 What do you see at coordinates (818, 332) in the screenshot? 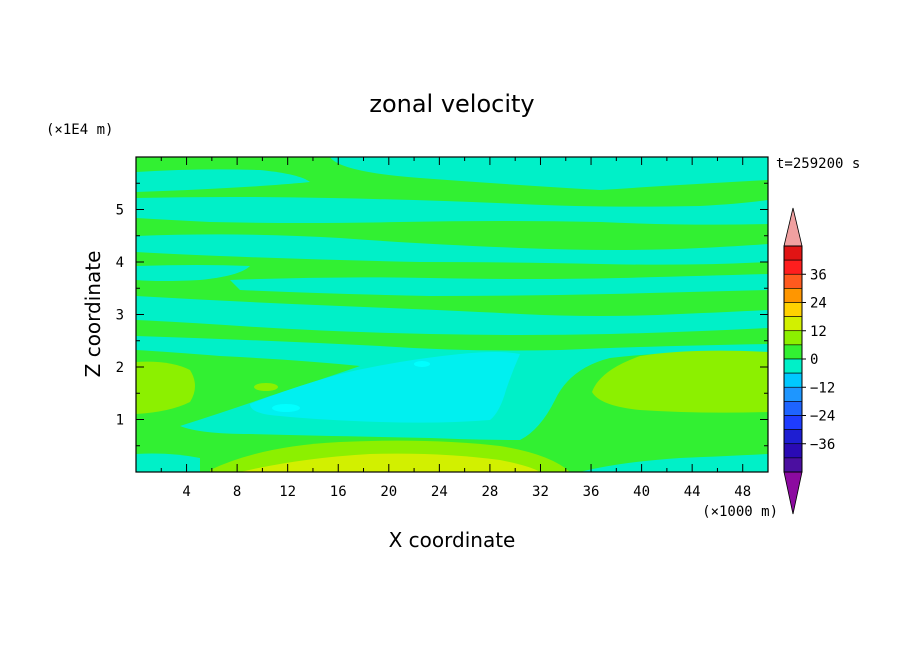
I see `colorbar-tick-label: 12` at bounding box center [818, 332].